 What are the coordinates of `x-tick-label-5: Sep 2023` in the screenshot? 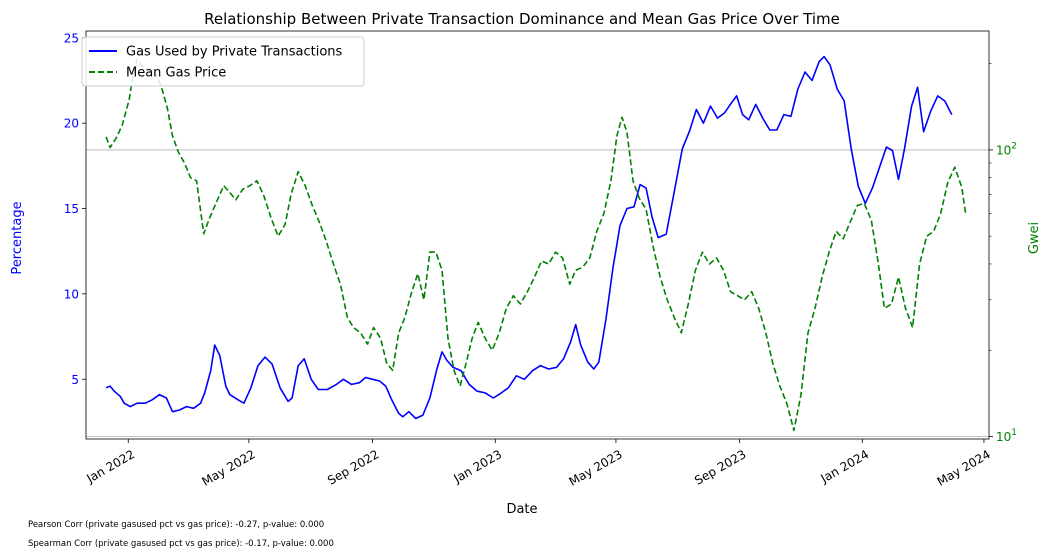 It's located at (720, 467).